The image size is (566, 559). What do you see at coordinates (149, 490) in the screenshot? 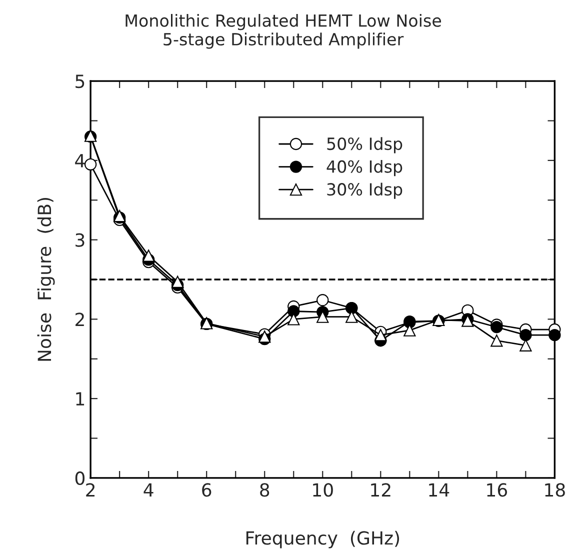
I see `x-tick-label: 4` at bounding box center [149, 490].